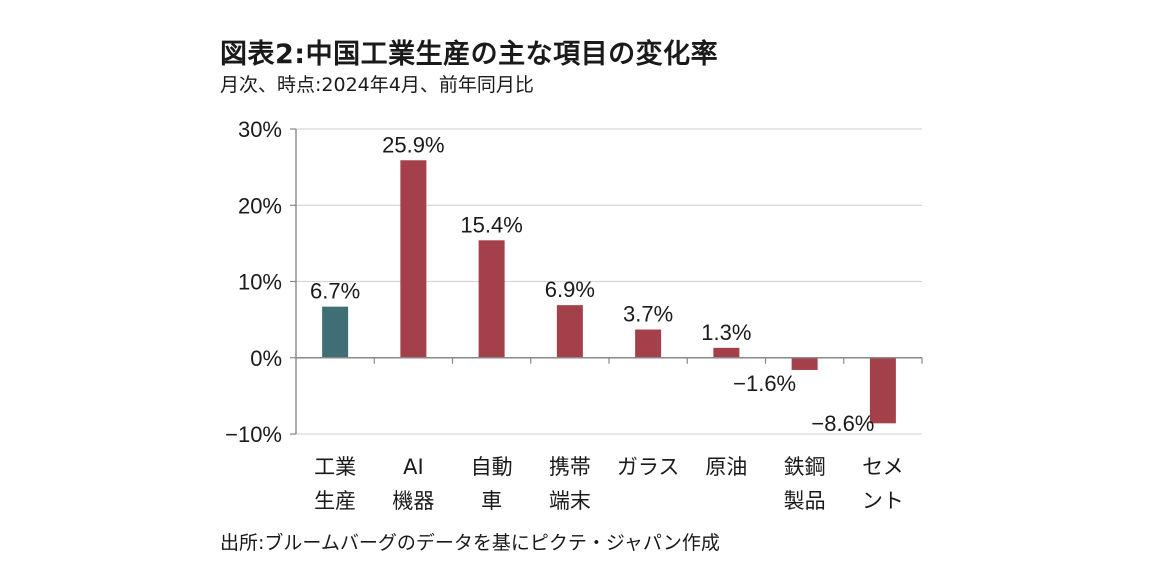 The height and width of the screenshot is (580, 1152). Describe the element at coordinates (492, 467) in the screenshot. I see `category-label: 自動` at that location.